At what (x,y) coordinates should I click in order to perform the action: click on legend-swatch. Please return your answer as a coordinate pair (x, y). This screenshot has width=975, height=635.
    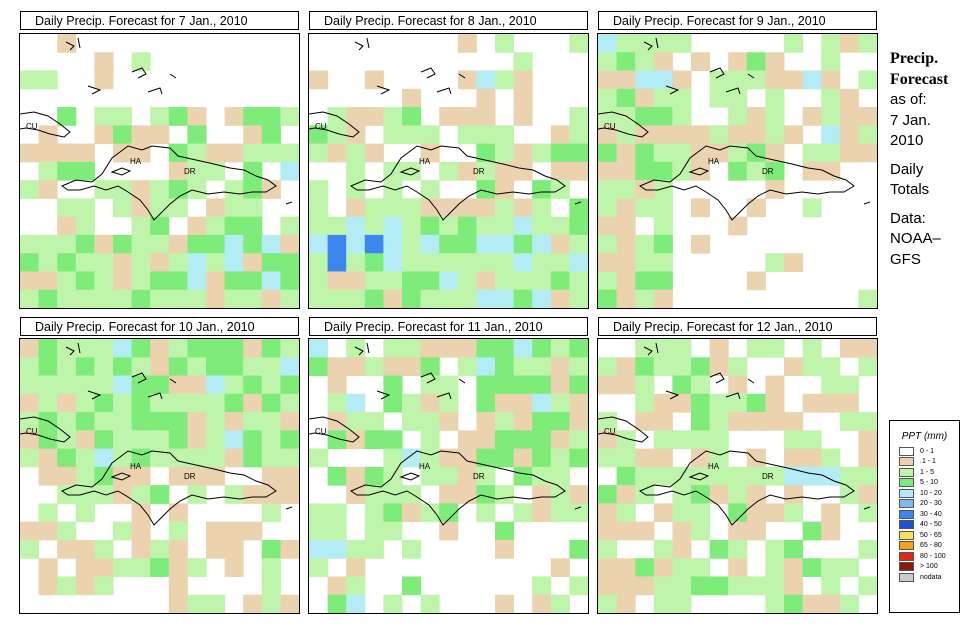
    Looking at the image, I should click on (906, 483).